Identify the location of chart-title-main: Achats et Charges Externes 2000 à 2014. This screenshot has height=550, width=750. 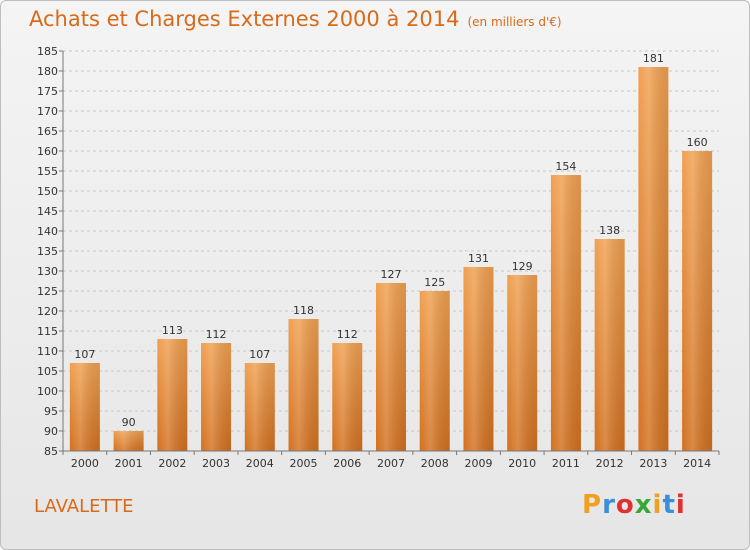
(244, 19).